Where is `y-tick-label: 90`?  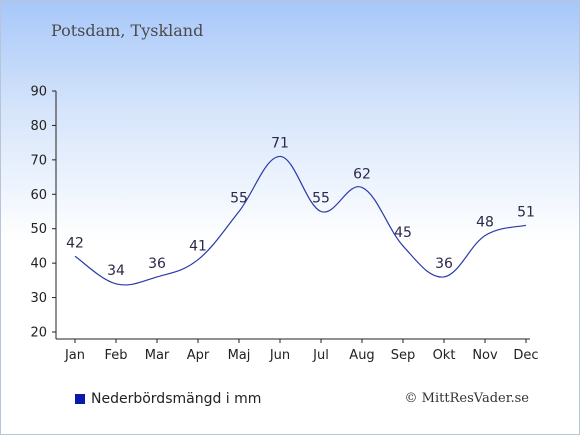
y-tick-label: 90 is located at coordinates (38, 92).